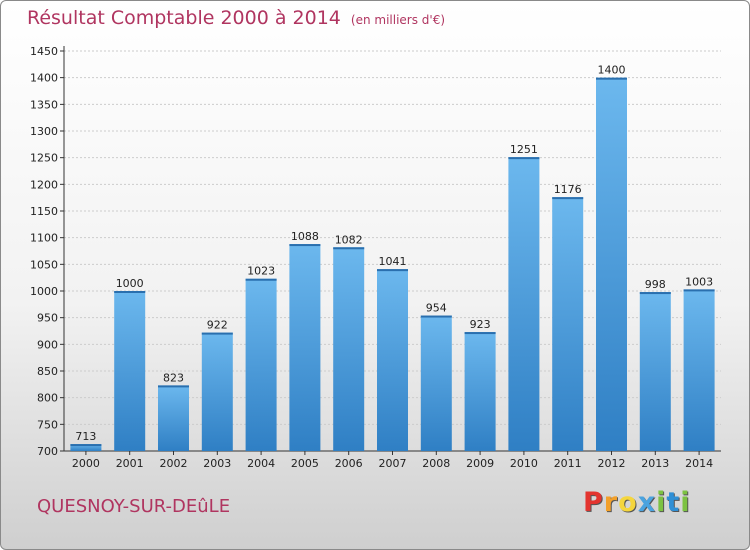 The height and width of the screenshot is (550, 750). Describe the element at coordinates (134, 506) in the screenshot. I see `place-name: QUESNOY-SUR-DEûLE` at that location.